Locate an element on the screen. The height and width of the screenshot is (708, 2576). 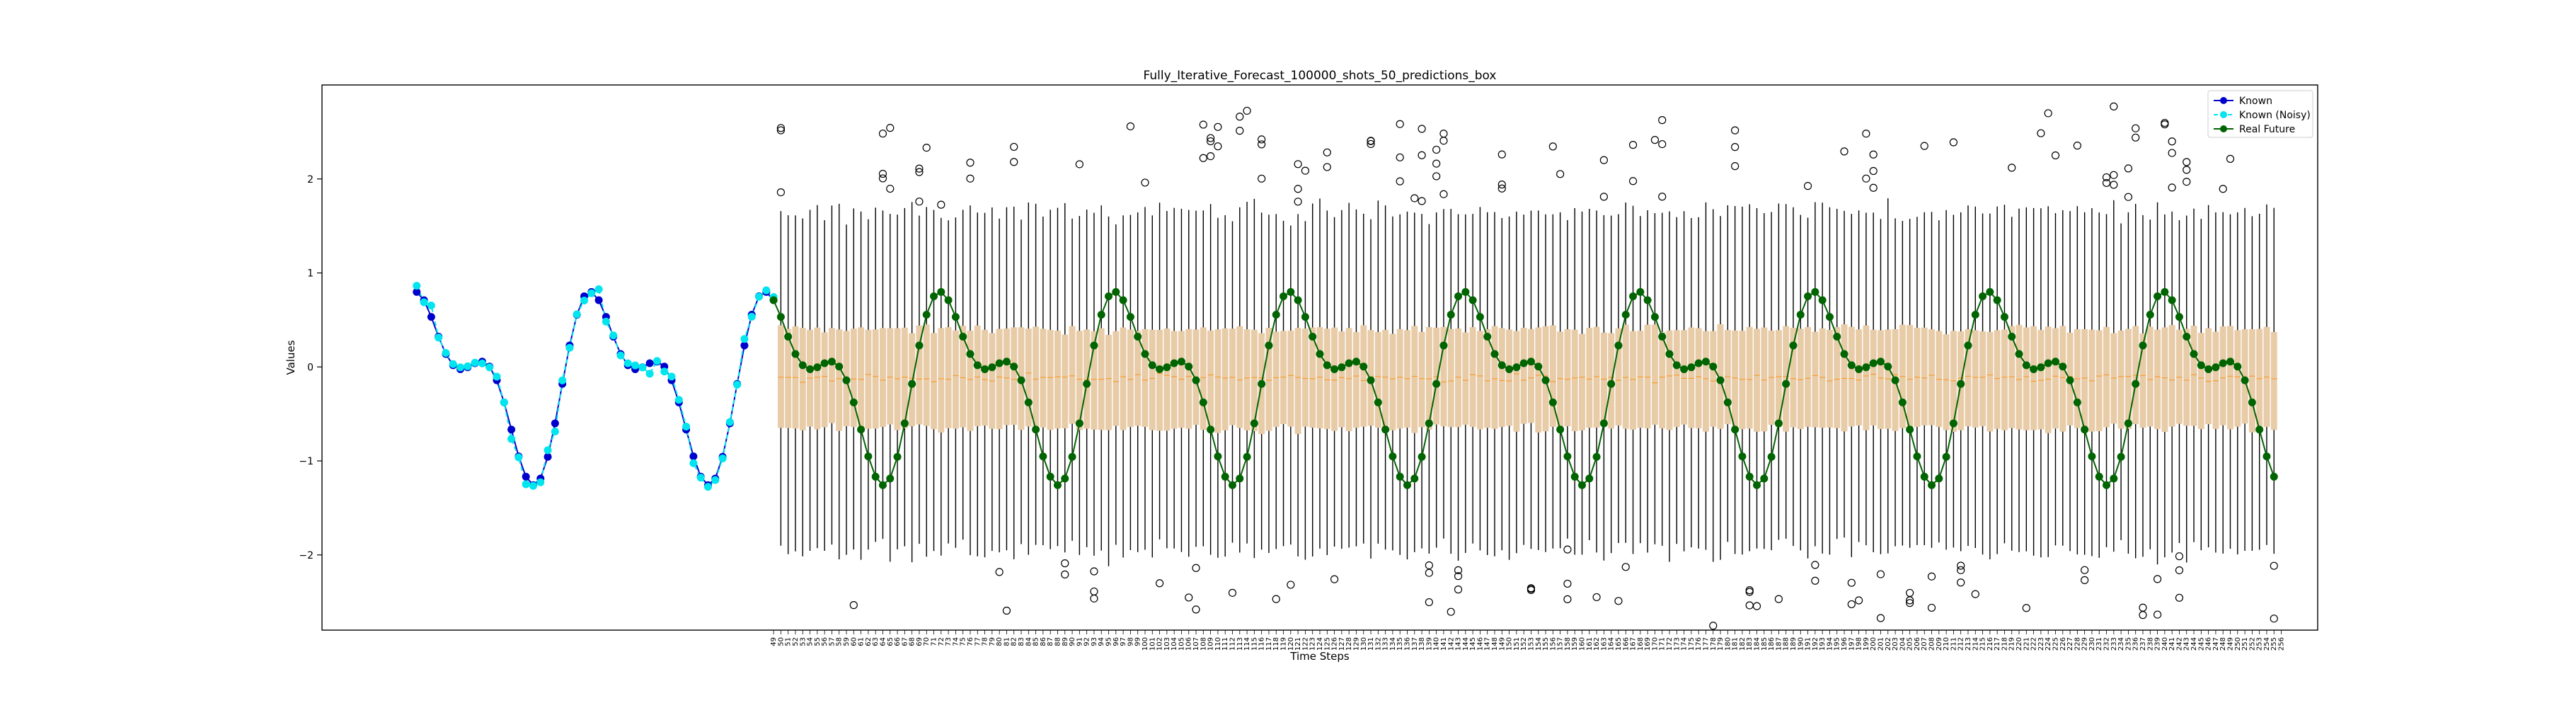
x-tick-label: 111 is located at coordinates (1225, 644).